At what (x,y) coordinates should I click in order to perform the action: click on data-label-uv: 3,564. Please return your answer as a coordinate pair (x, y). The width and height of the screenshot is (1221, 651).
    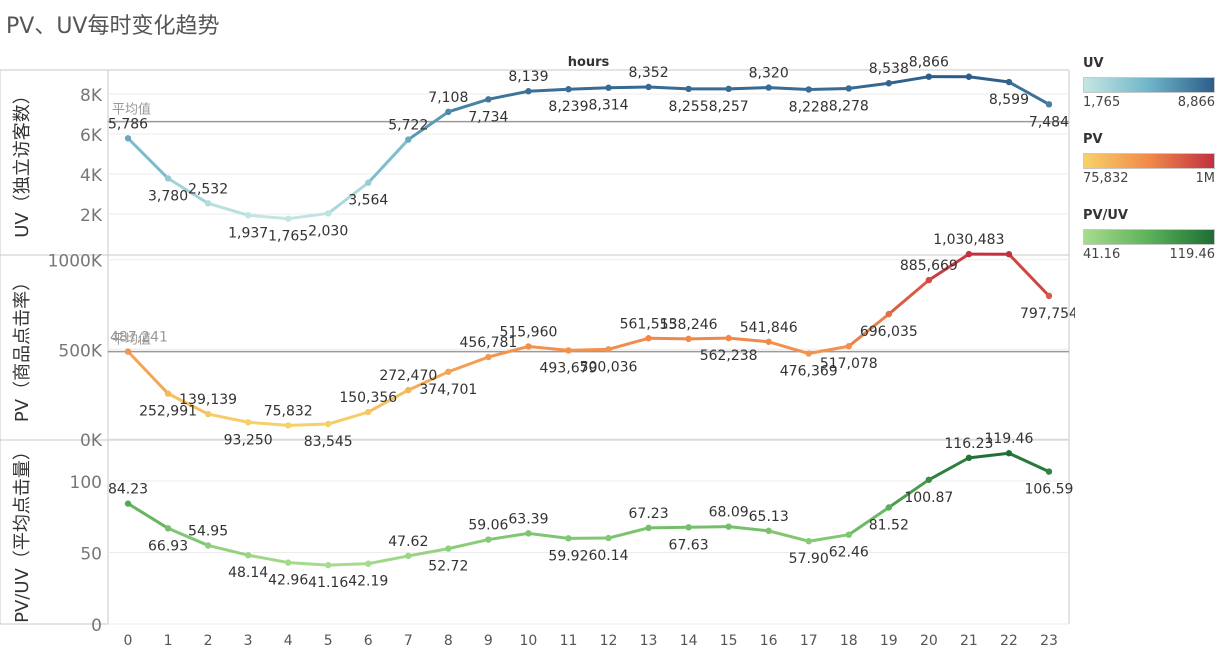
    Looking at the image, I should click on (368, 201).